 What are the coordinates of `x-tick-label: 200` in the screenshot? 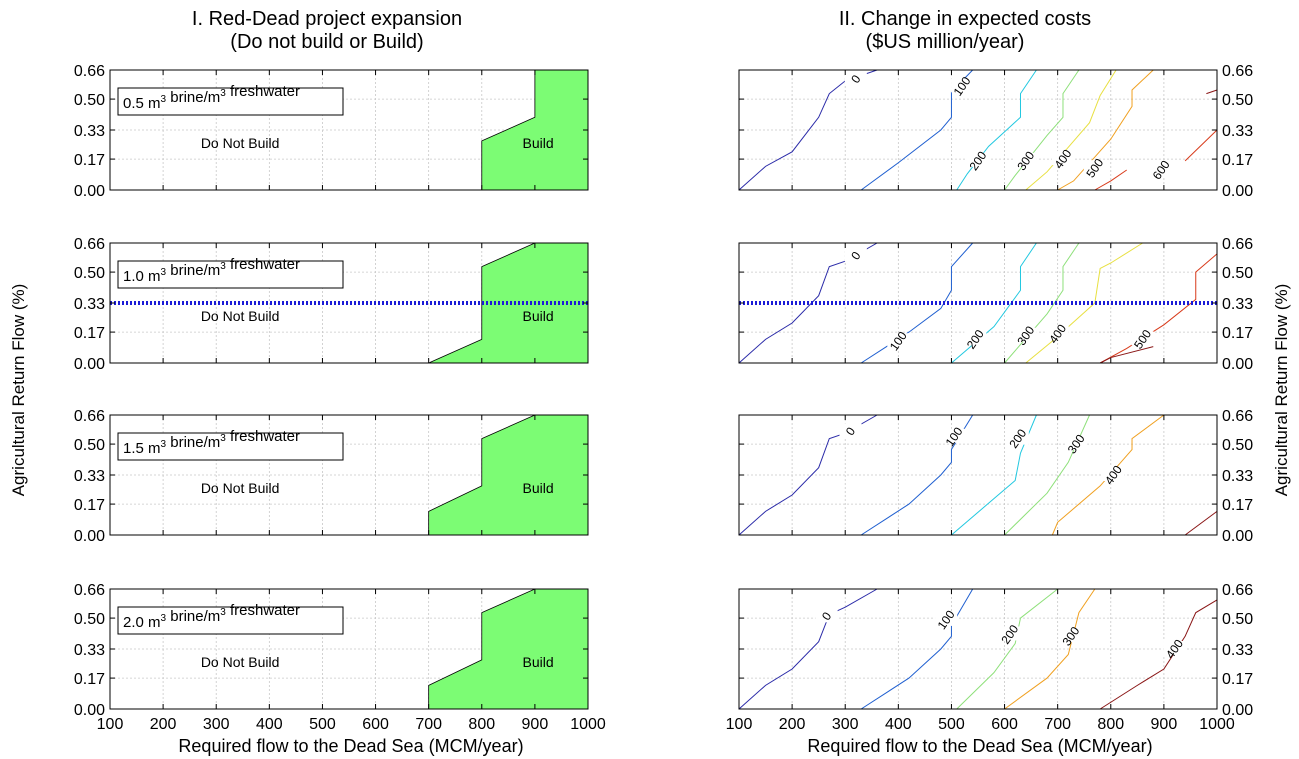 It's located at (792, 724).